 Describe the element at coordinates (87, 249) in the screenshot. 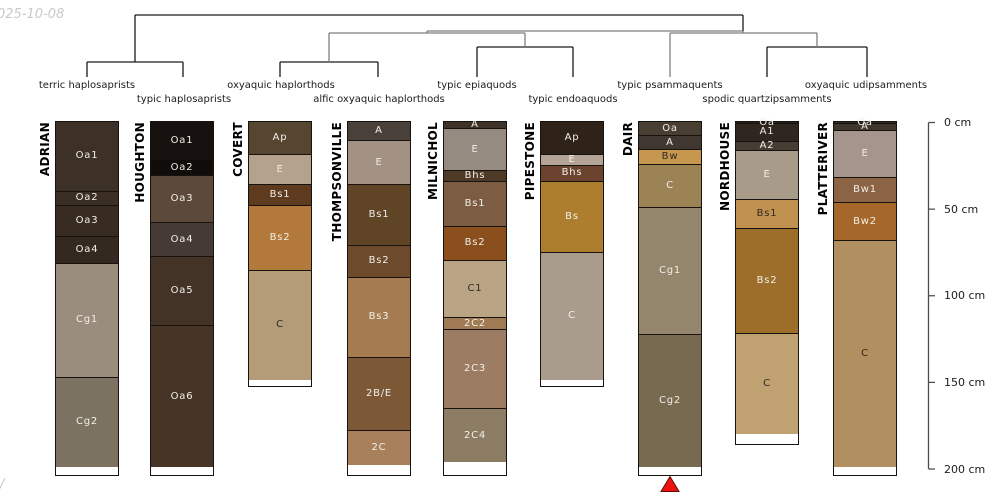

I see `horizon-label: Oa4` at that location.